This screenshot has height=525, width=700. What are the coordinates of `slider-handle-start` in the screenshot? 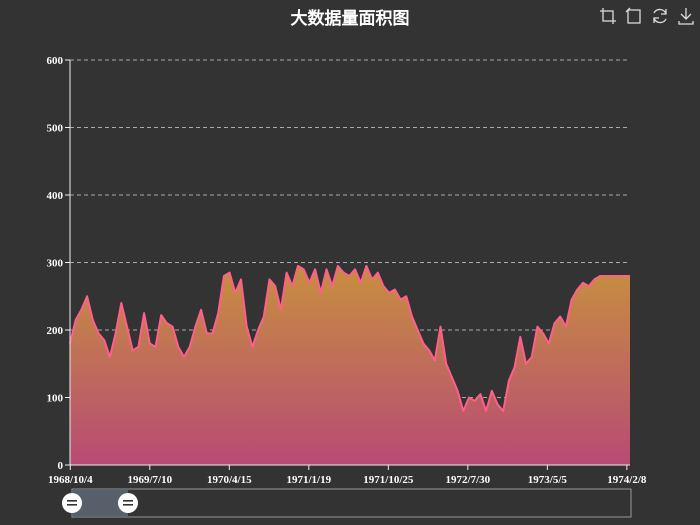 It's located at (72, 503).